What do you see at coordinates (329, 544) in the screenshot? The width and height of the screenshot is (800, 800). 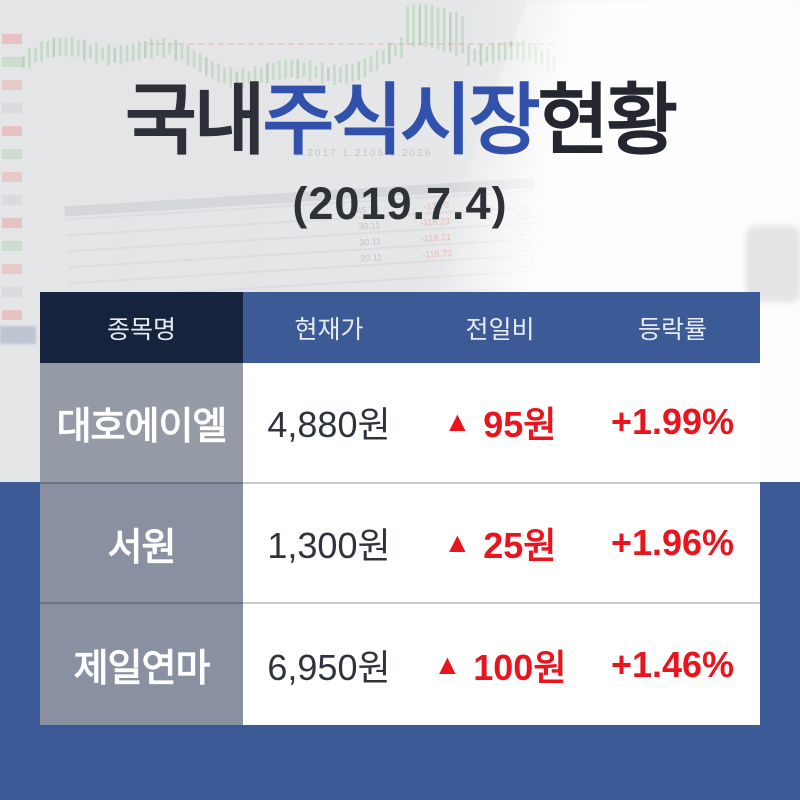 I see `stock-price: 1,300원` at bounding box center [329, 544].